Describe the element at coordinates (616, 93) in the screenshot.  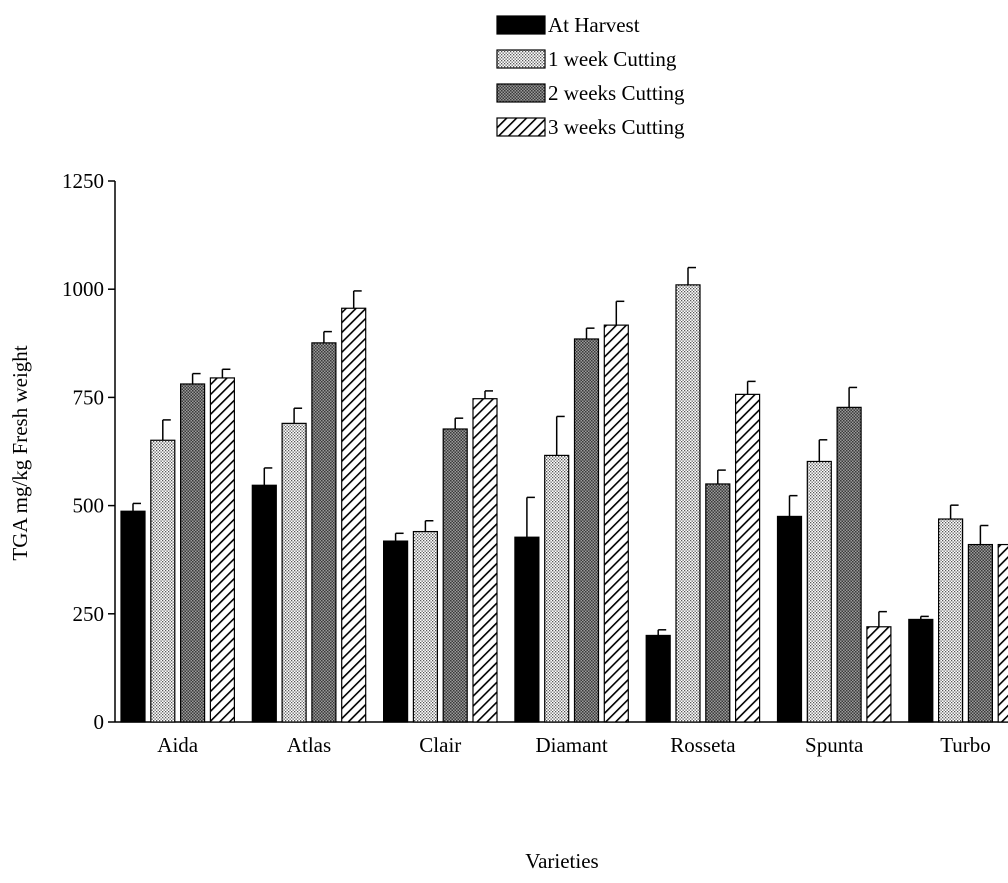
I see `legend-label: 2 weeks Cutting` at that location.